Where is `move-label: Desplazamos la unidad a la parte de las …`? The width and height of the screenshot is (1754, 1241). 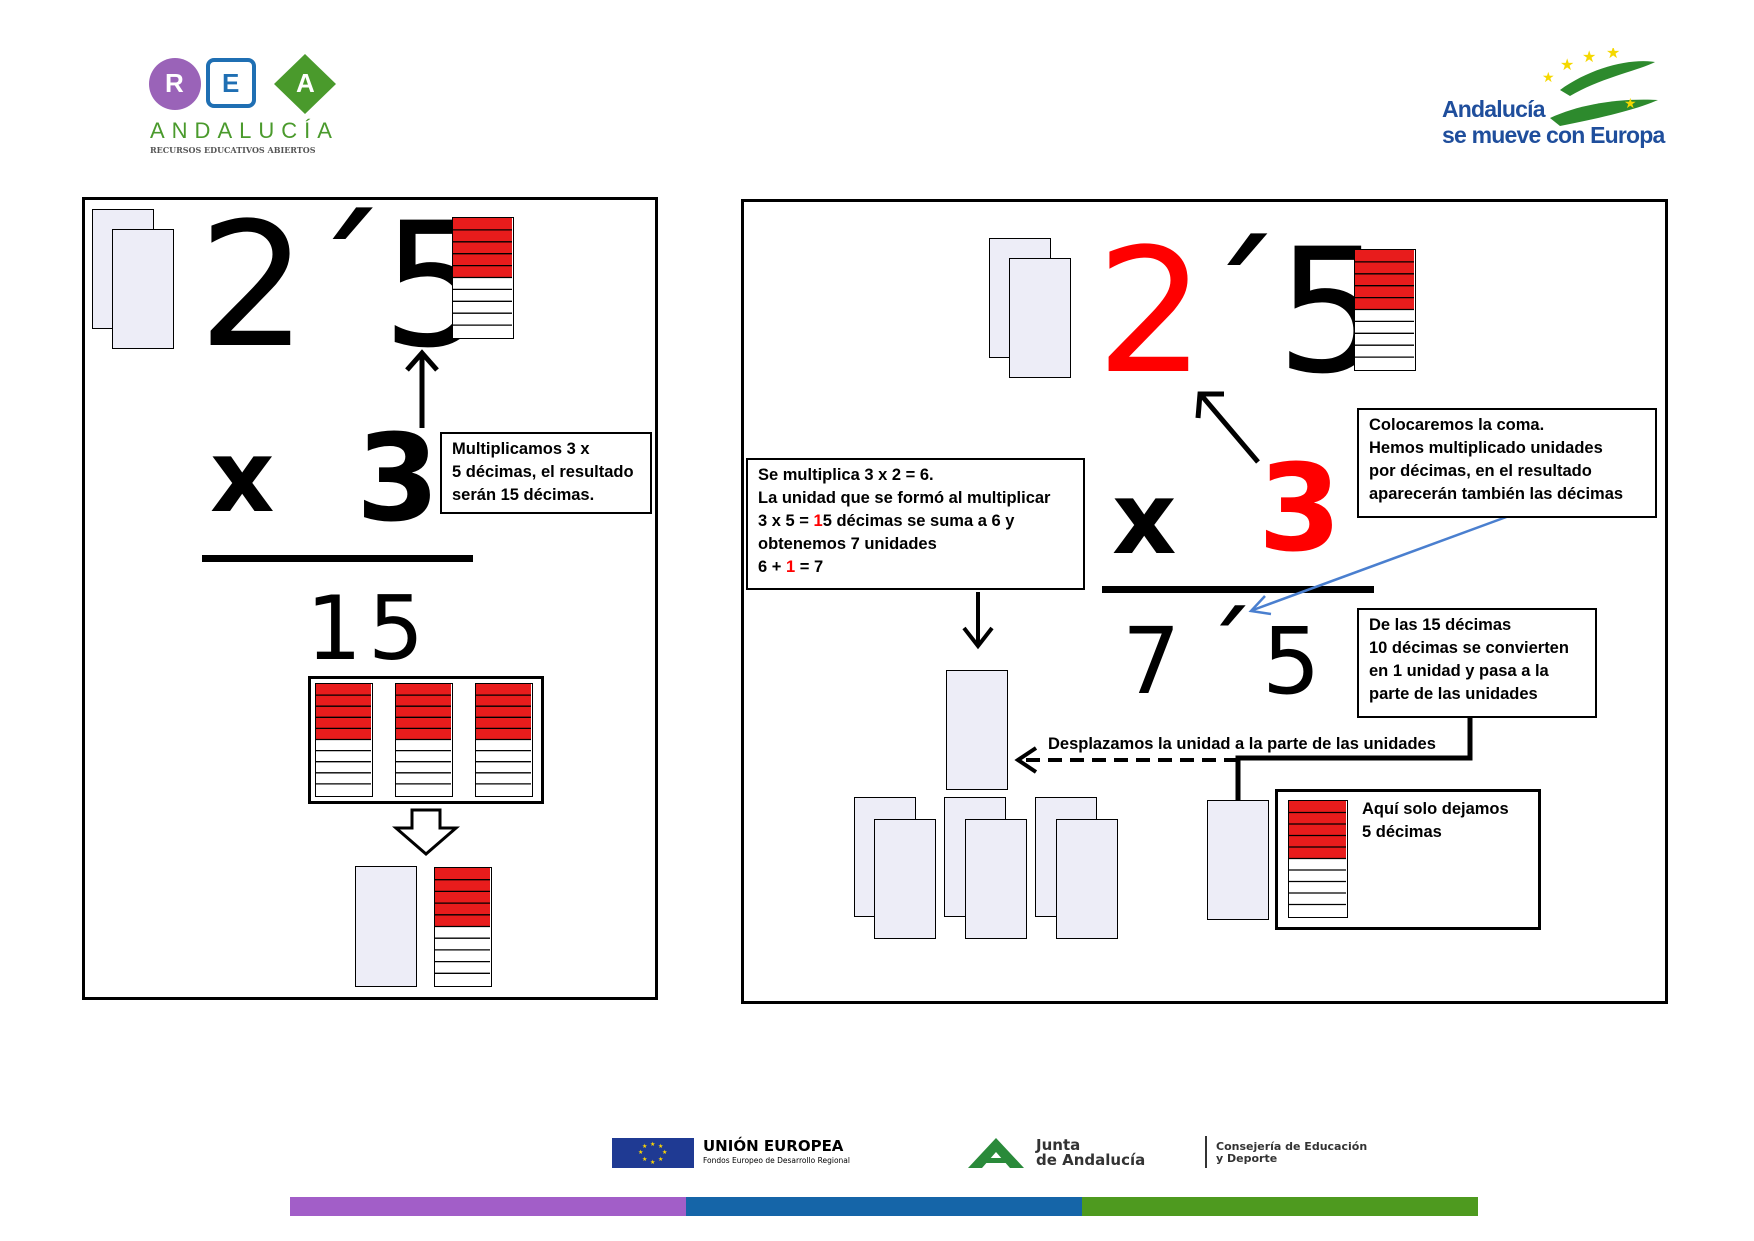 move-label: Desplazamos la unidad a la parte de las … is located at coordinates (1242, 744).